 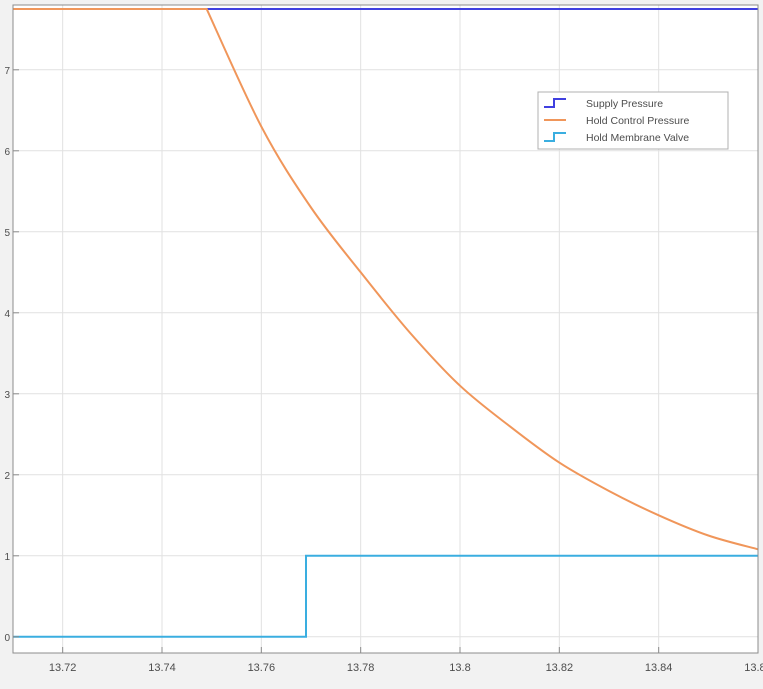 I want to click on legend-label: Hold Control Pressure, so click(x=637, y=121).